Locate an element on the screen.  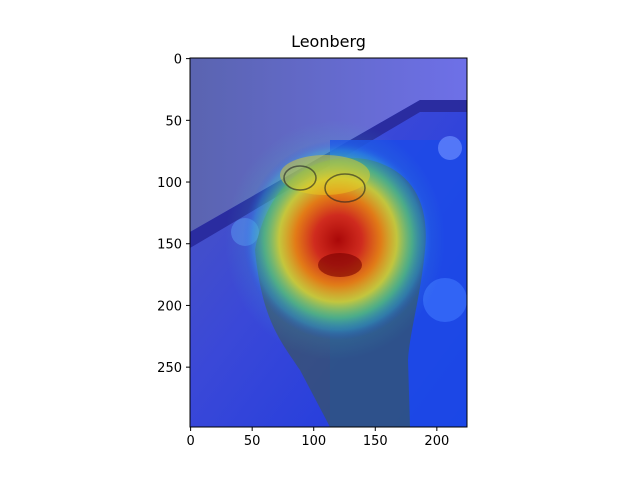
y-tick-label: 0 is located at coordinates (178, 60).